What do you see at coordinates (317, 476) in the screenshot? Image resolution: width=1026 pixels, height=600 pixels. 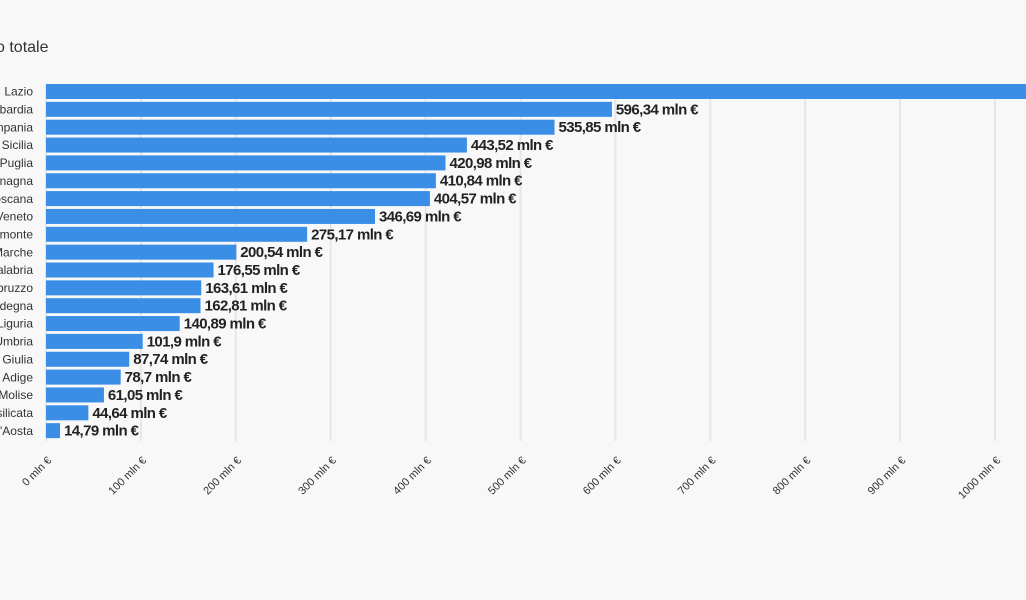 I see `x-tick-label: 300 mln €` at bounding box center [317, 476].